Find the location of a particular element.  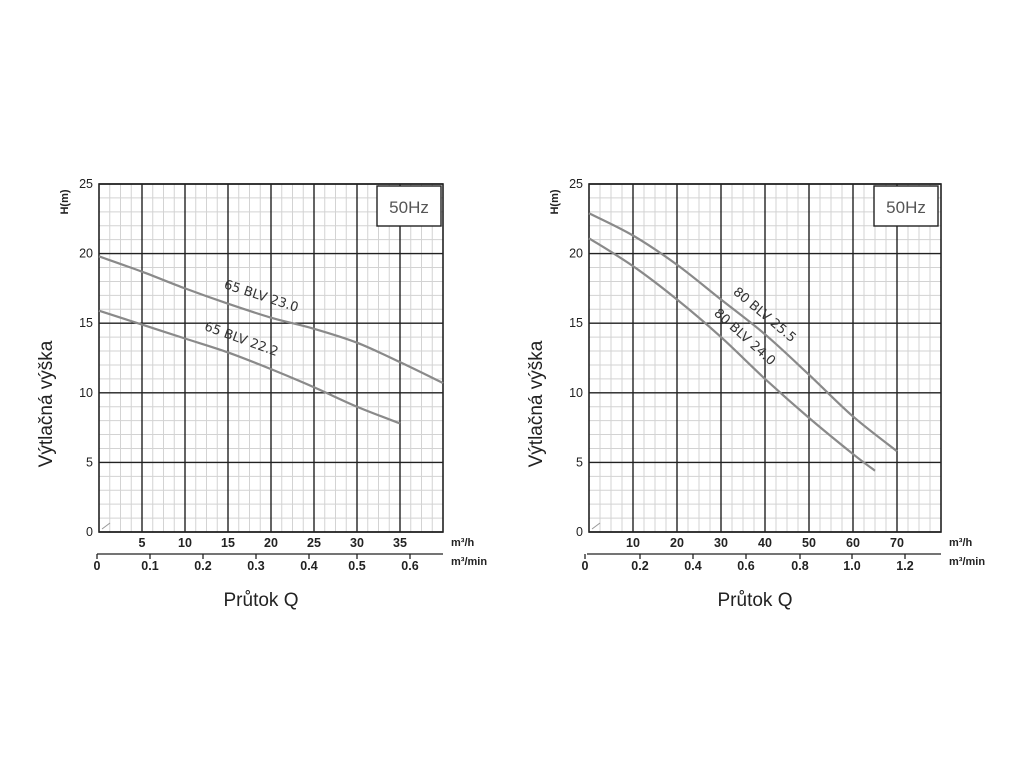

x-tick-label-m3h: 70 is located at coordinates (897, 543).